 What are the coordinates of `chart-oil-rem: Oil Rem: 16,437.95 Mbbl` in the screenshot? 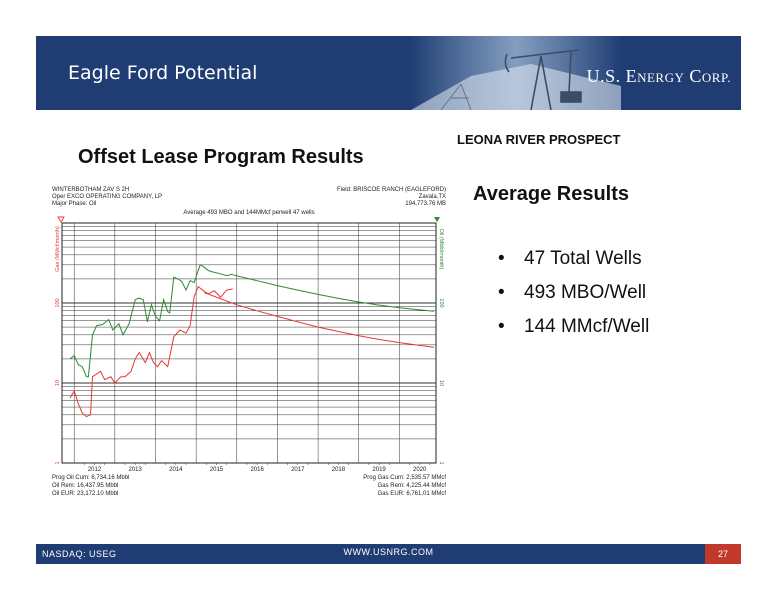 It's located at (85, 486).